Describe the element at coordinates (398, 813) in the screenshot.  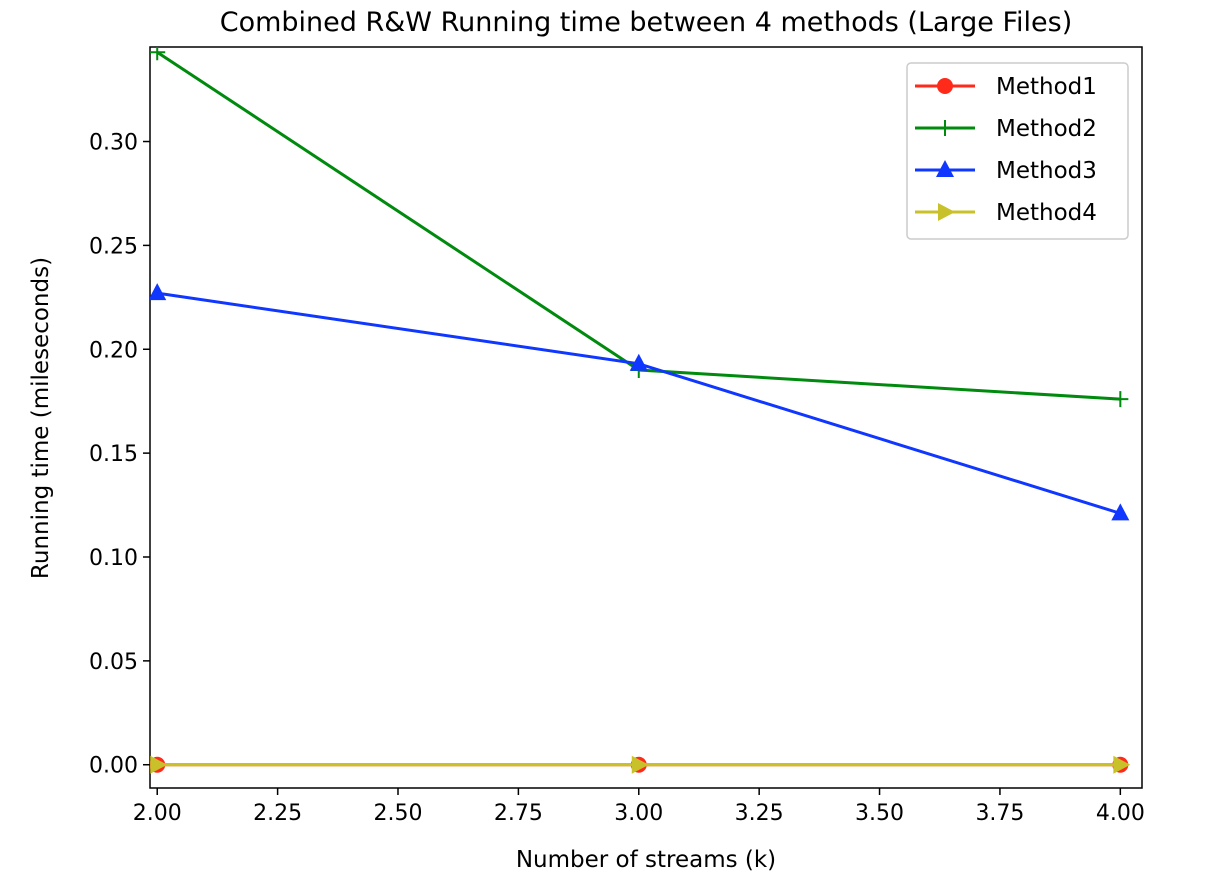
I see `x-tick-label: 2.50` at that location.